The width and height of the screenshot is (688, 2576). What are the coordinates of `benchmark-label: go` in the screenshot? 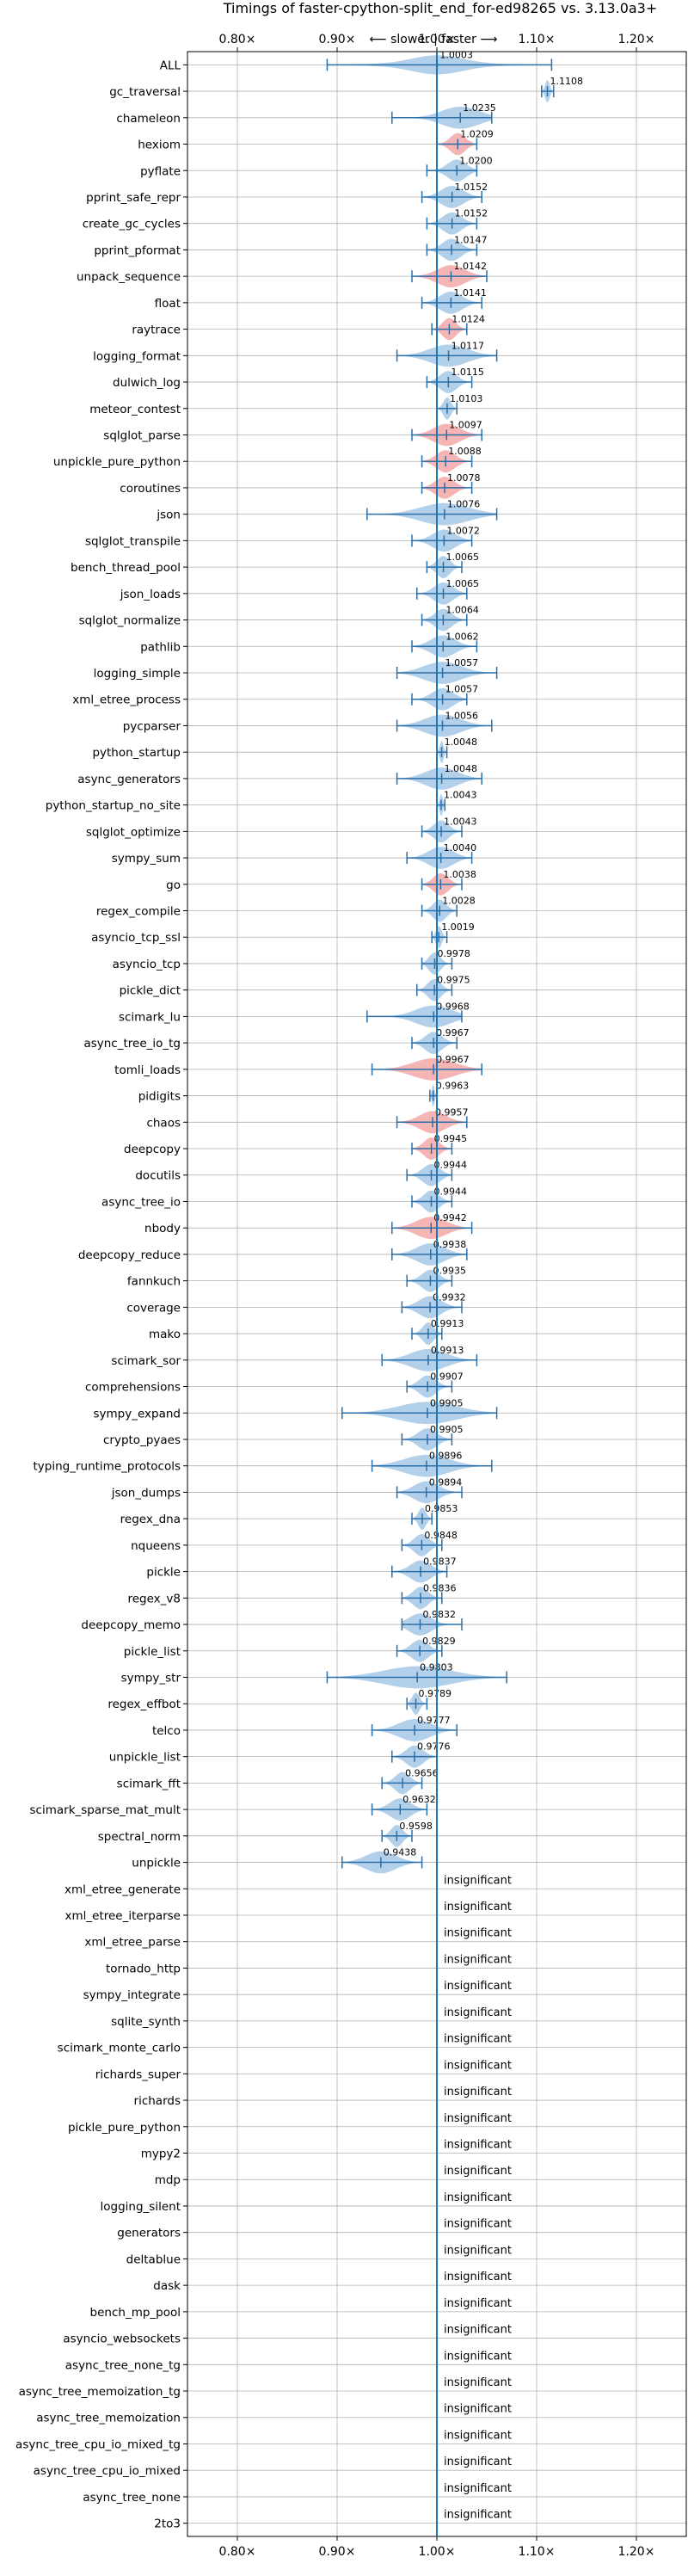 It's located at (173, 885).